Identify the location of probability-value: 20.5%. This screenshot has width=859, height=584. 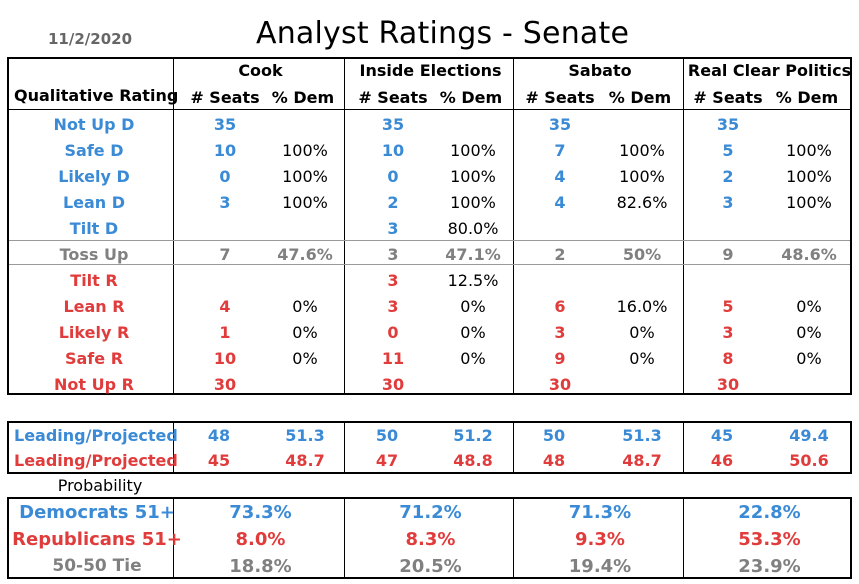
(430, 566).